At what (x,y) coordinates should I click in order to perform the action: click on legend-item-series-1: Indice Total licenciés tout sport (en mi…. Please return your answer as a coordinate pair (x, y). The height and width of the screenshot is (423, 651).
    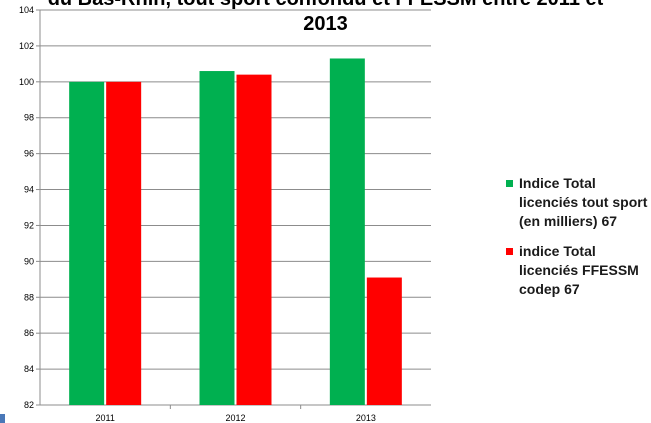
    Looking at the image, I should click on (578, 202).